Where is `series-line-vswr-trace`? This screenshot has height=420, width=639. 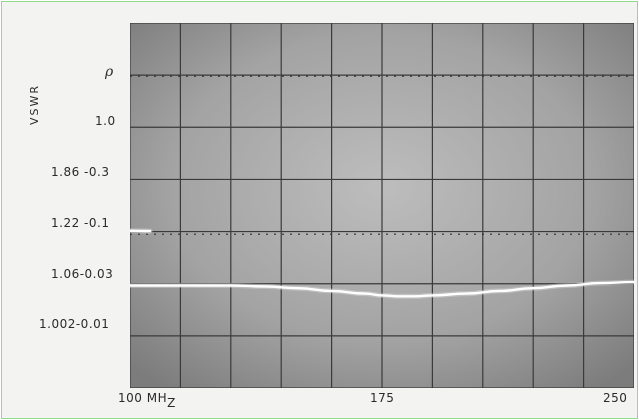 series-line-vswr-trace is located at coordinates (382, 289).